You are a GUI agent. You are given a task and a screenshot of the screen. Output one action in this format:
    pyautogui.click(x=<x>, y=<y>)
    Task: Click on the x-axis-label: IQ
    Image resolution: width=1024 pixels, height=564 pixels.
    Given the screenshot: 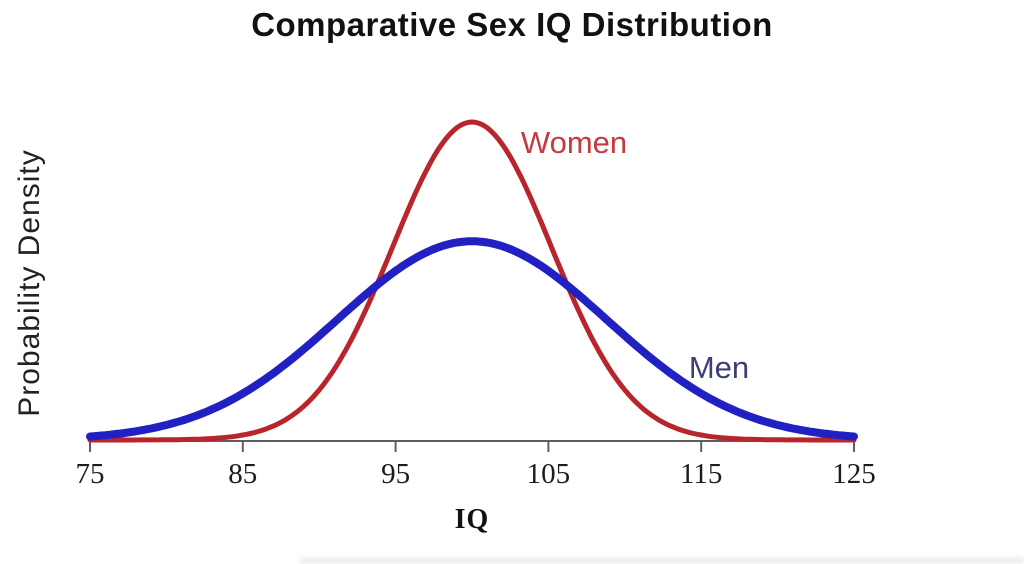 What is the action you would take?
    pyautogui.click(x=472, y=519)
    